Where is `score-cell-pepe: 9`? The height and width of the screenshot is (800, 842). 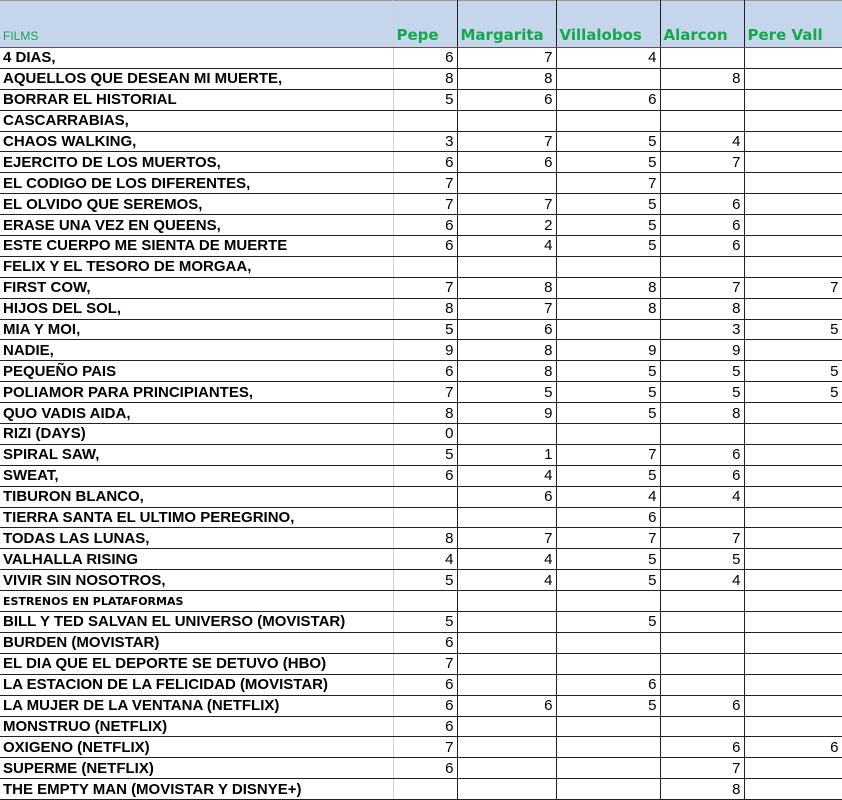
score-cell-pepe: 9 is located at coordinates (425, 350).